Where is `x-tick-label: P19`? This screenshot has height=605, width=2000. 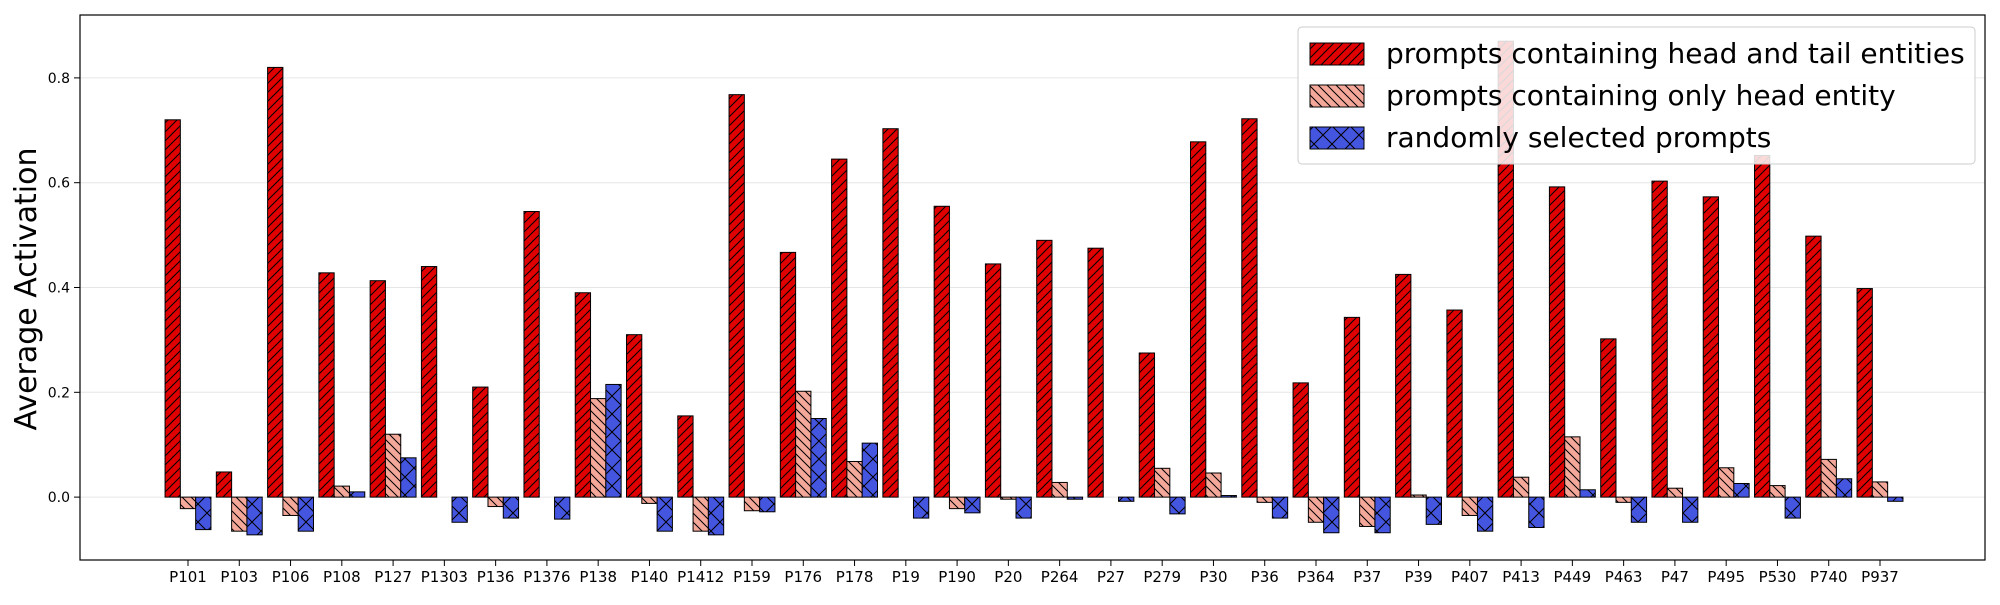
x-tick-label: P19 is located at coordinates (906, 577).